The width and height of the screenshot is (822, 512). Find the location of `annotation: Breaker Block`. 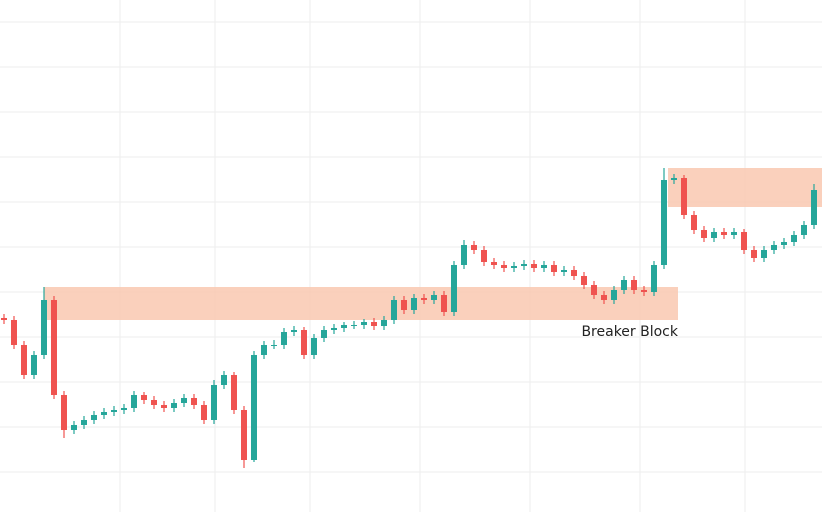

annotation: Breaker Block is located at coordinates (629, 332).